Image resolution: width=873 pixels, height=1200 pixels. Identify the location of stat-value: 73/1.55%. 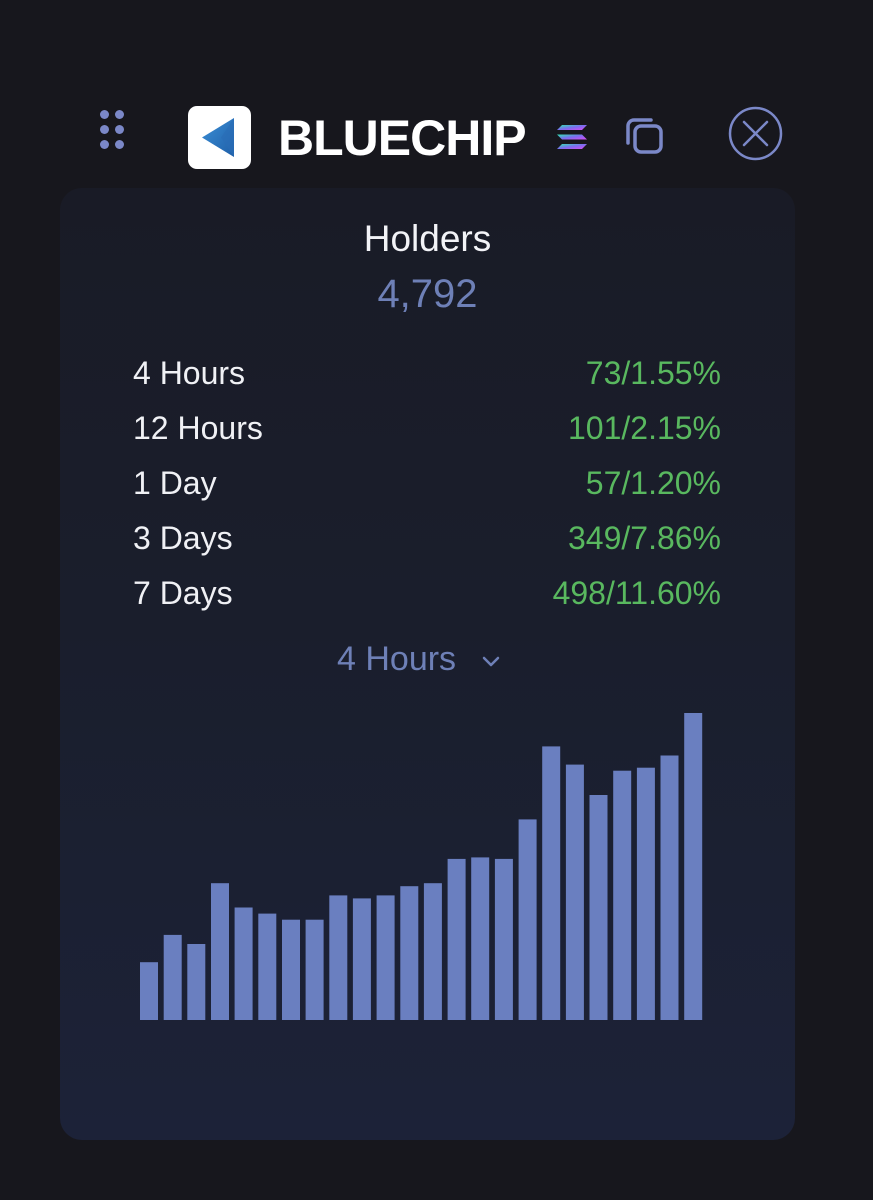
(653, 373).